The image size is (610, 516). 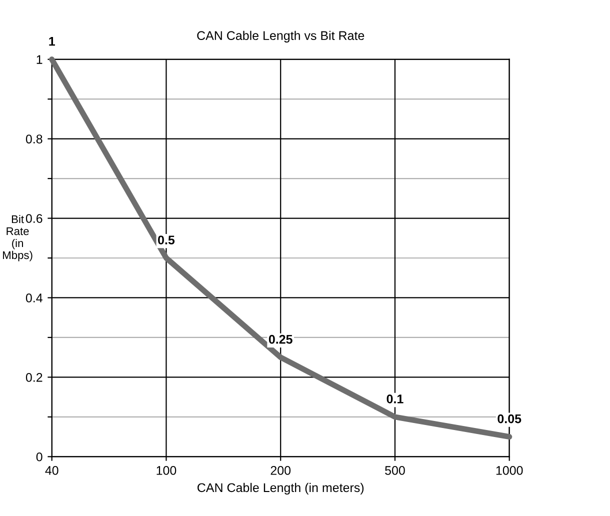 What do you see at coordinates (51, 470) in the screenshot?
I see `x-tick-label: 40` at bounding box center [51, 470].